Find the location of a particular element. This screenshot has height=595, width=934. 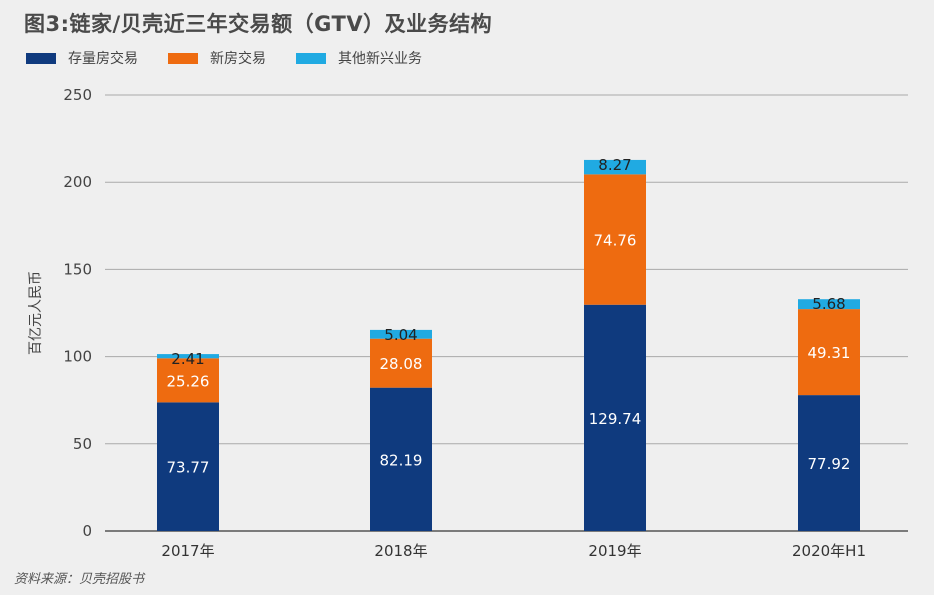

data-label: 28.08 is located at coordinates (401, 364).